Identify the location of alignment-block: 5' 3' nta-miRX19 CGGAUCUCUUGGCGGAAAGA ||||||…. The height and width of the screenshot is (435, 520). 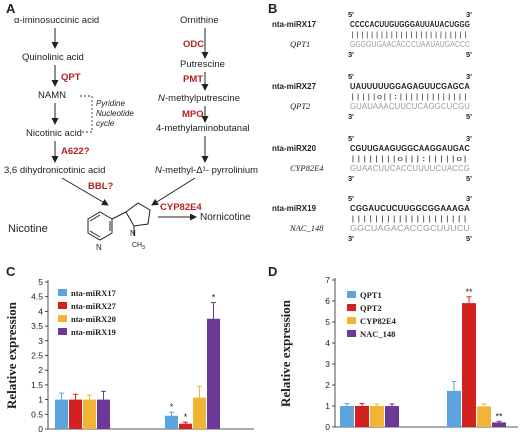
(372, 218).